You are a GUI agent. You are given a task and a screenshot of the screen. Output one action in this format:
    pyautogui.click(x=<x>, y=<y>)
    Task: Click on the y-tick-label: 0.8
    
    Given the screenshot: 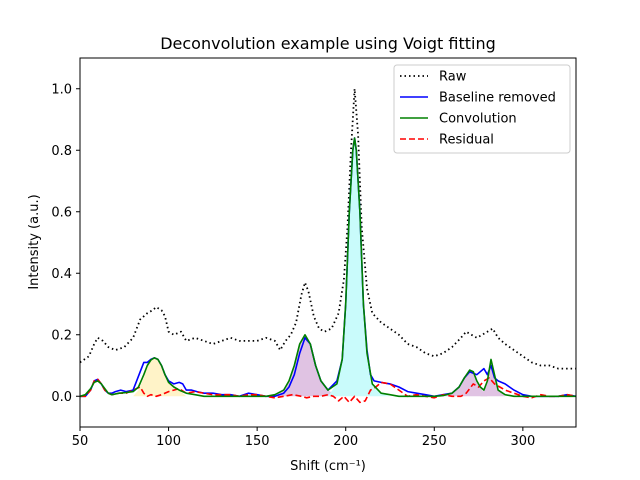 What is the action you would take?
    pyautogui.click(x=61, y=151)
    